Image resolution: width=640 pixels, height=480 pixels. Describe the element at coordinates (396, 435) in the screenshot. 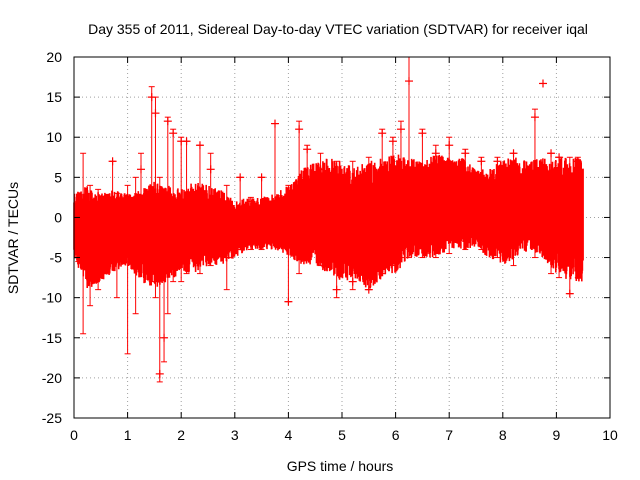

I see `x-tick-label: 6` at that location.